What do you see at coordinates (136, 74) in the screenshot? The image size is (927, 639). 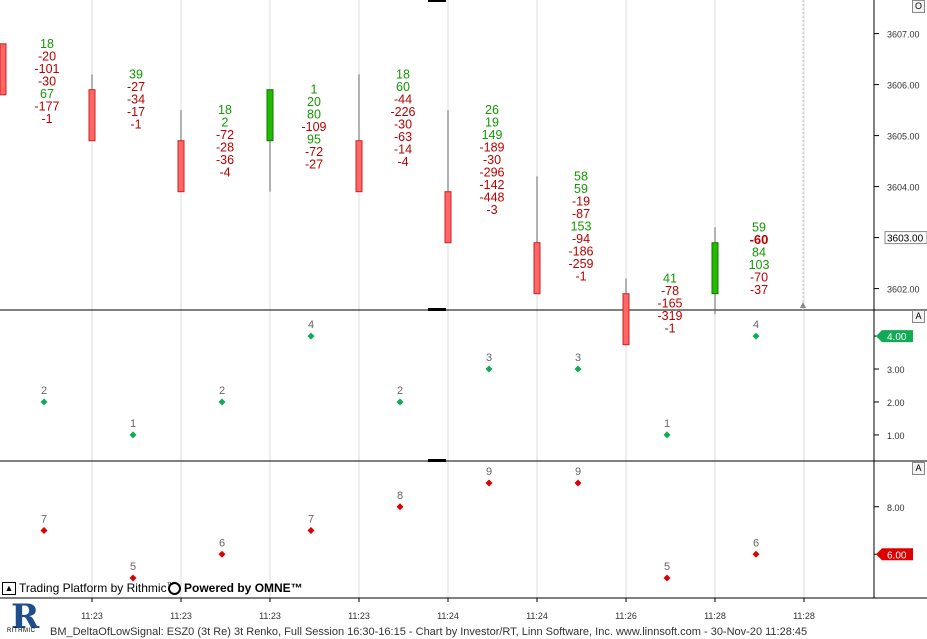 I see `delta-label: 39` at bounding box center [136, 74].